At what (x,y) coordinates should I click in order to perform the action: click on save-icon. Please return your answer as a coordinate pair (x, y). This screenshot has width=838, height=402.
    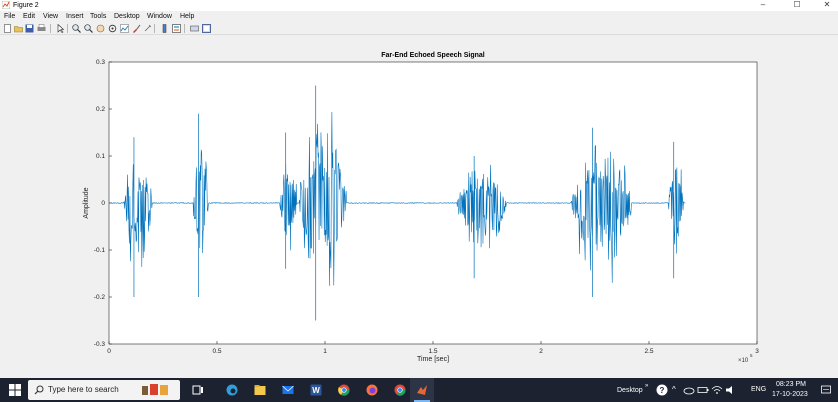
    Looking at the image, I should click on (29, 28).